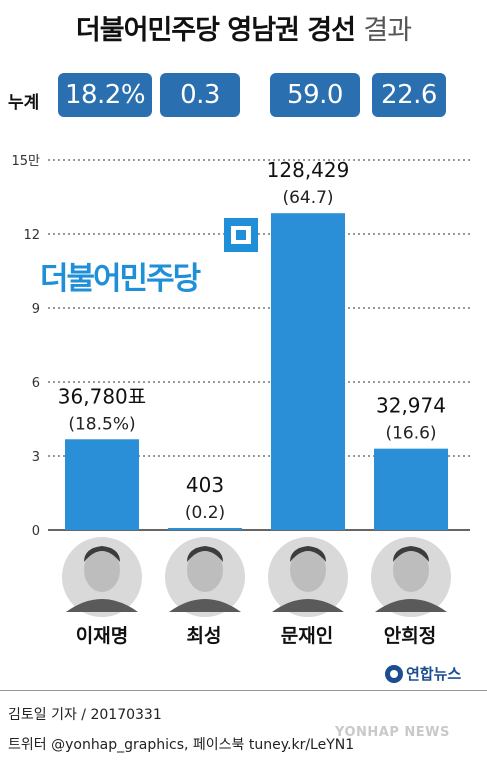  Describe the element at coordinates (105, 95) in the screenshot. I see `cumulative-value: 18.2%` at that location.